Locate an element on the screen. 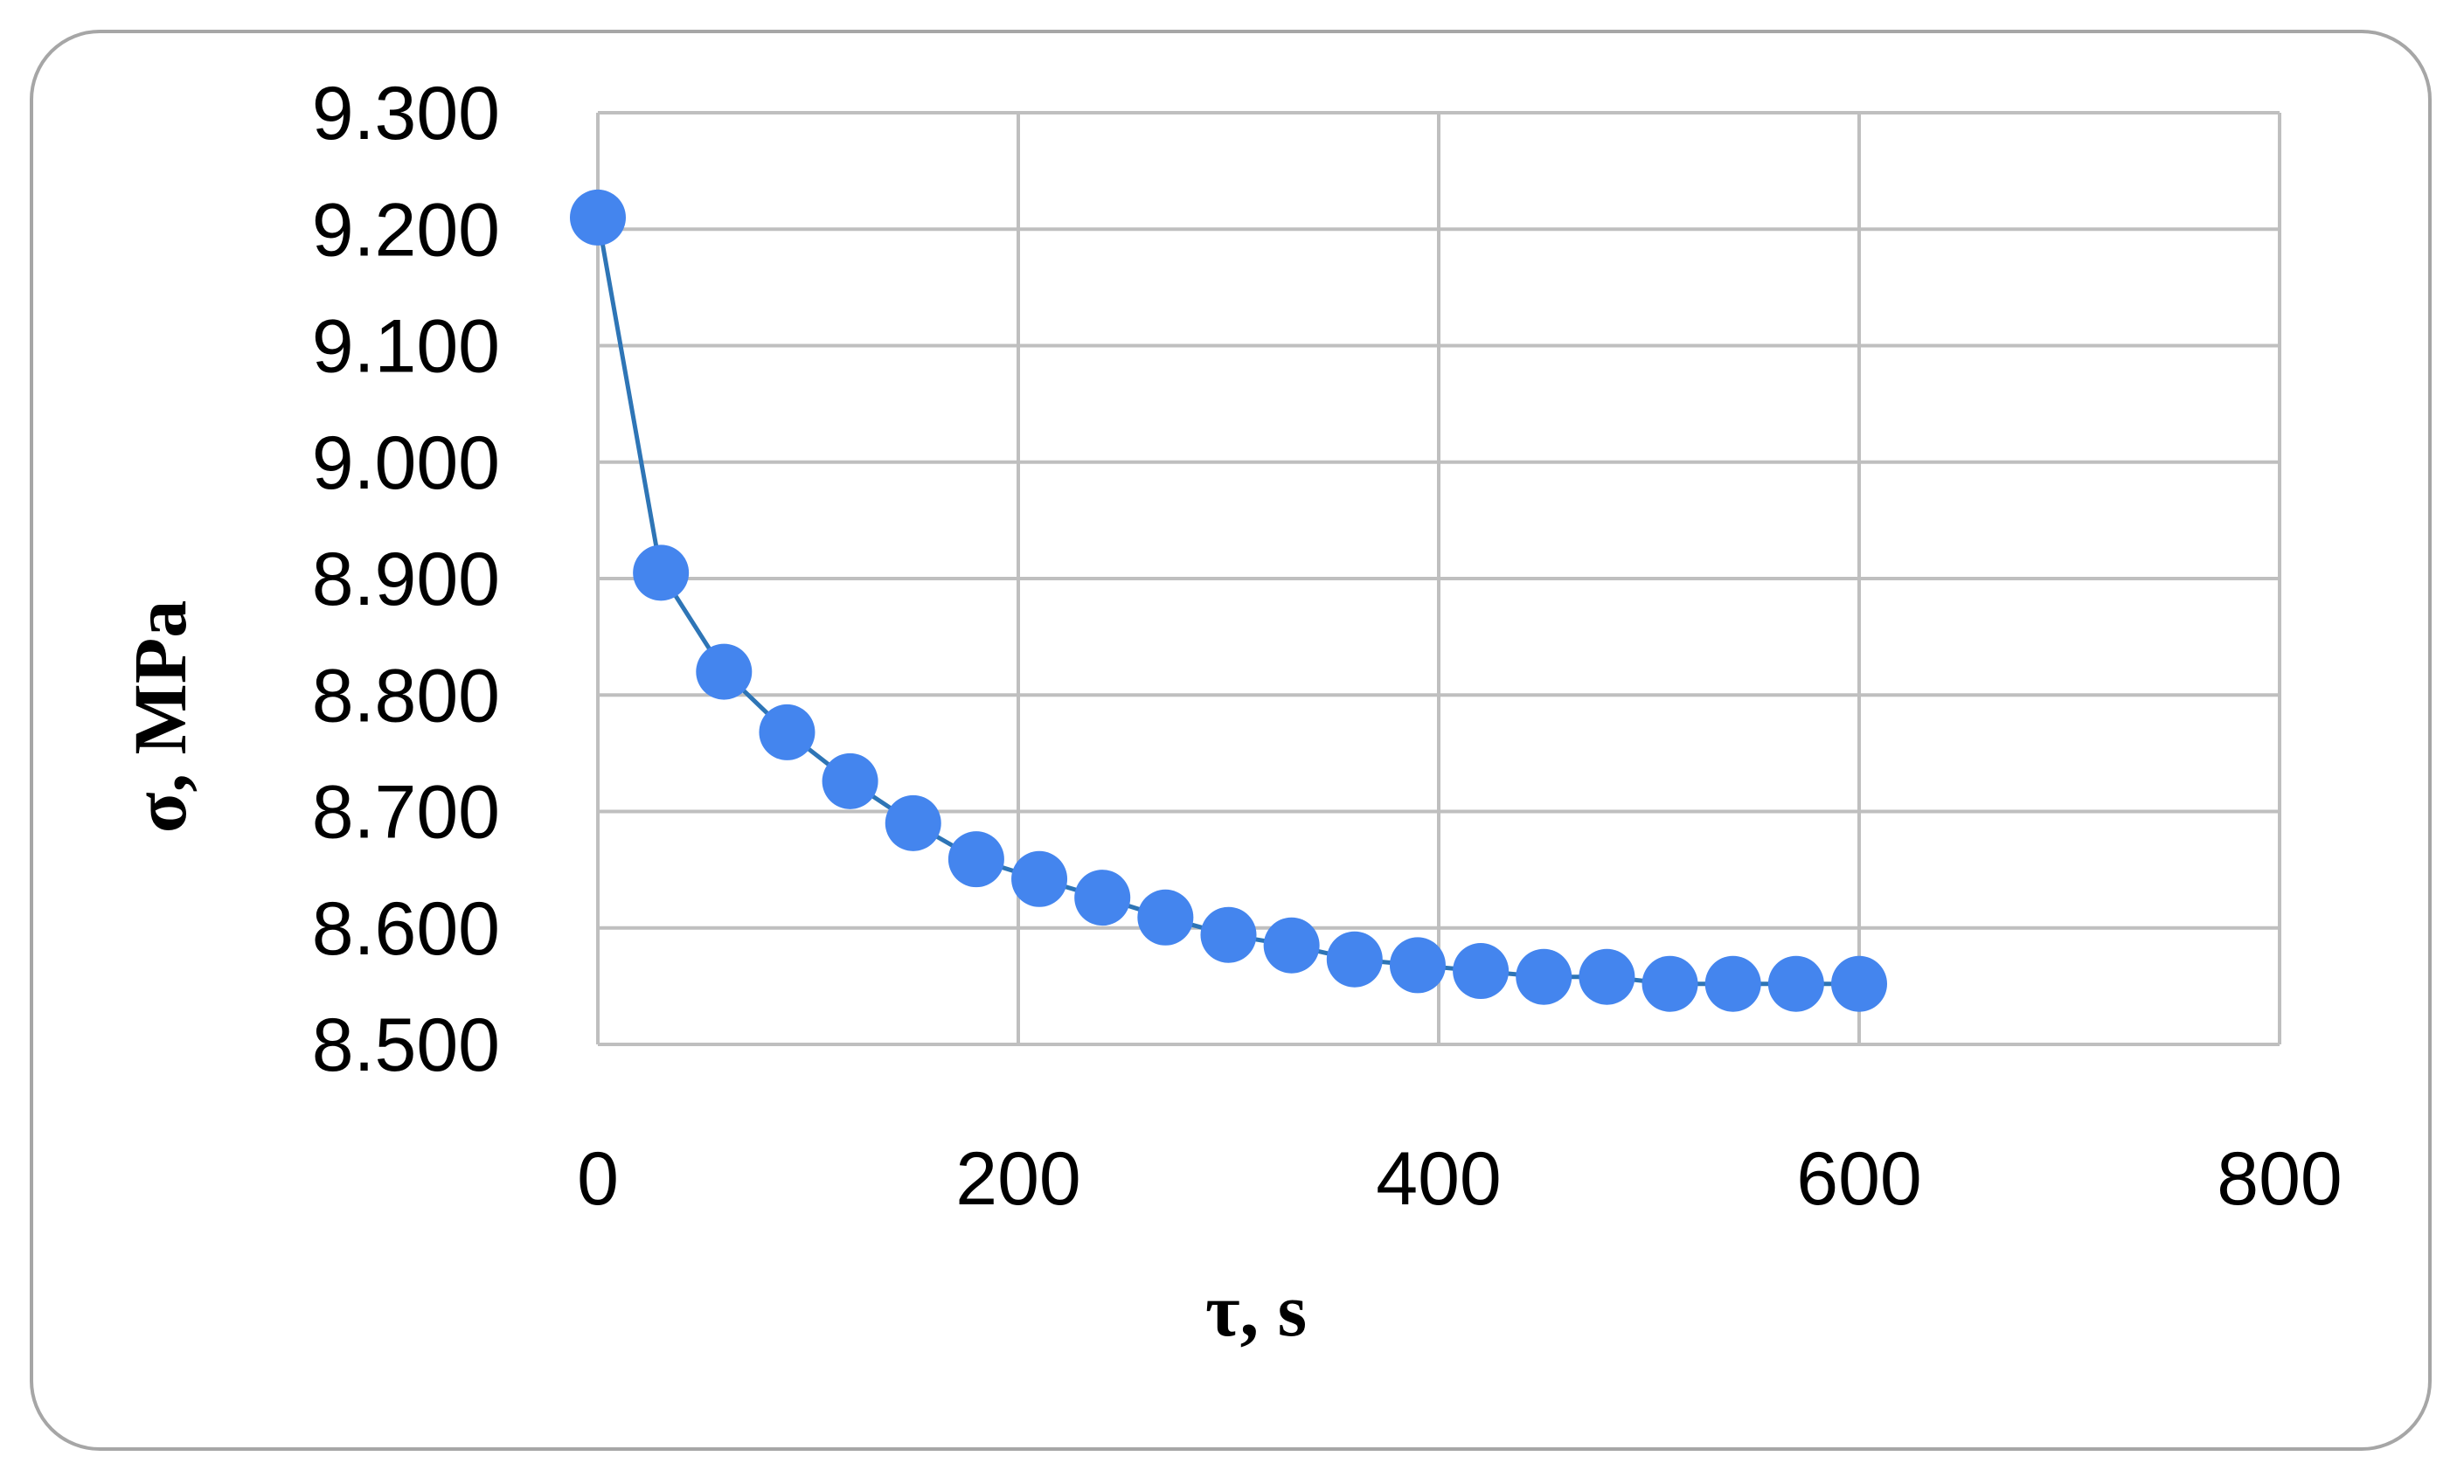  y-tick-label: 8.800 is located at coordinates (406, 696).